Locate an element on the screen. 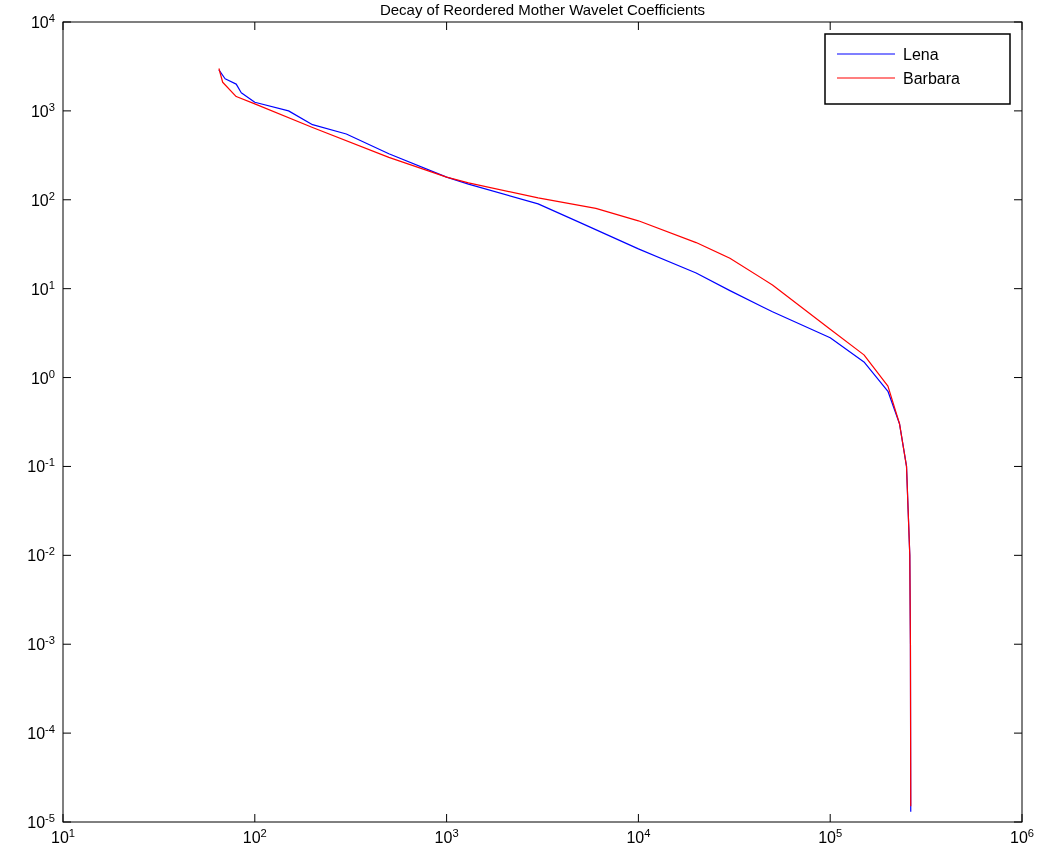 Image resolution: width=1050 pixels, height=851 pixels. y-tick-label: 10$^{-3}$ is located at coordinates (41, 644).